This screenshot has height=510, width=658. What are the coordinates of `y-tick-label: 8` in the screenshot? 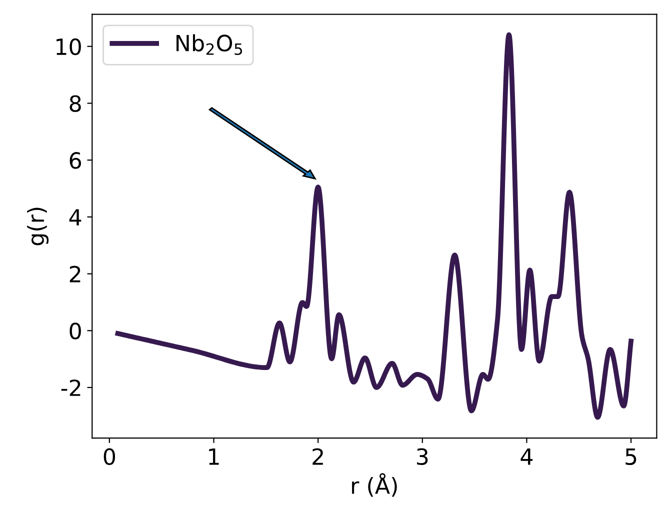 It's located at (75, 103).